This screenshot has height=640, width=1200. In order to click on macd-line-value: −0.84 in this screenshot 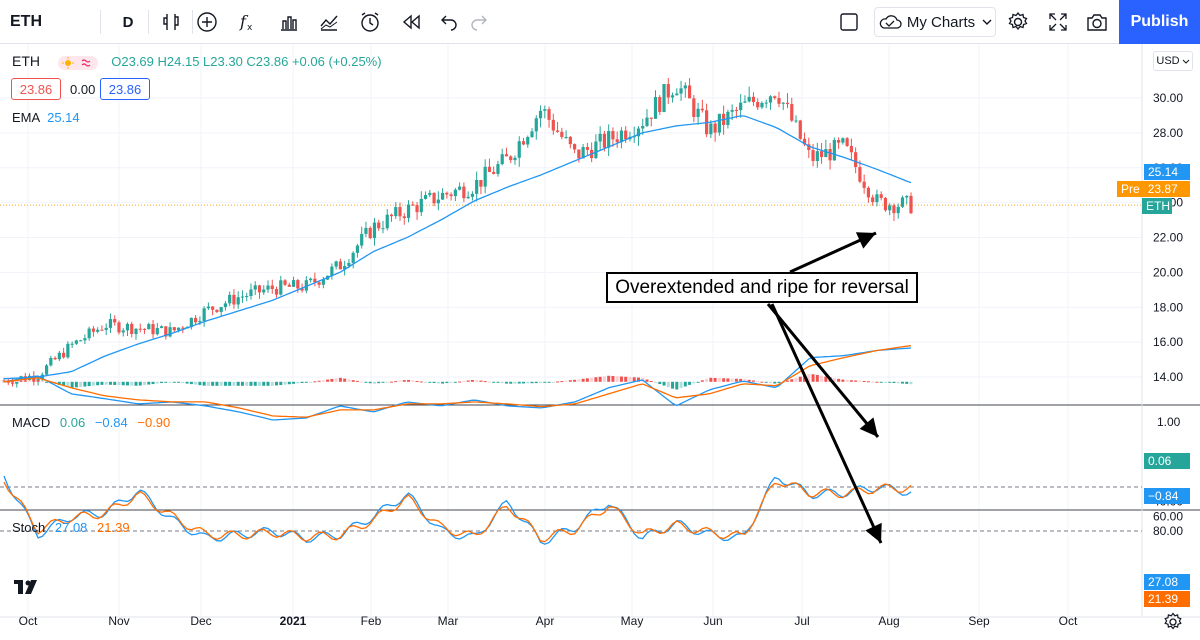, I will do `click(111, 422)`.